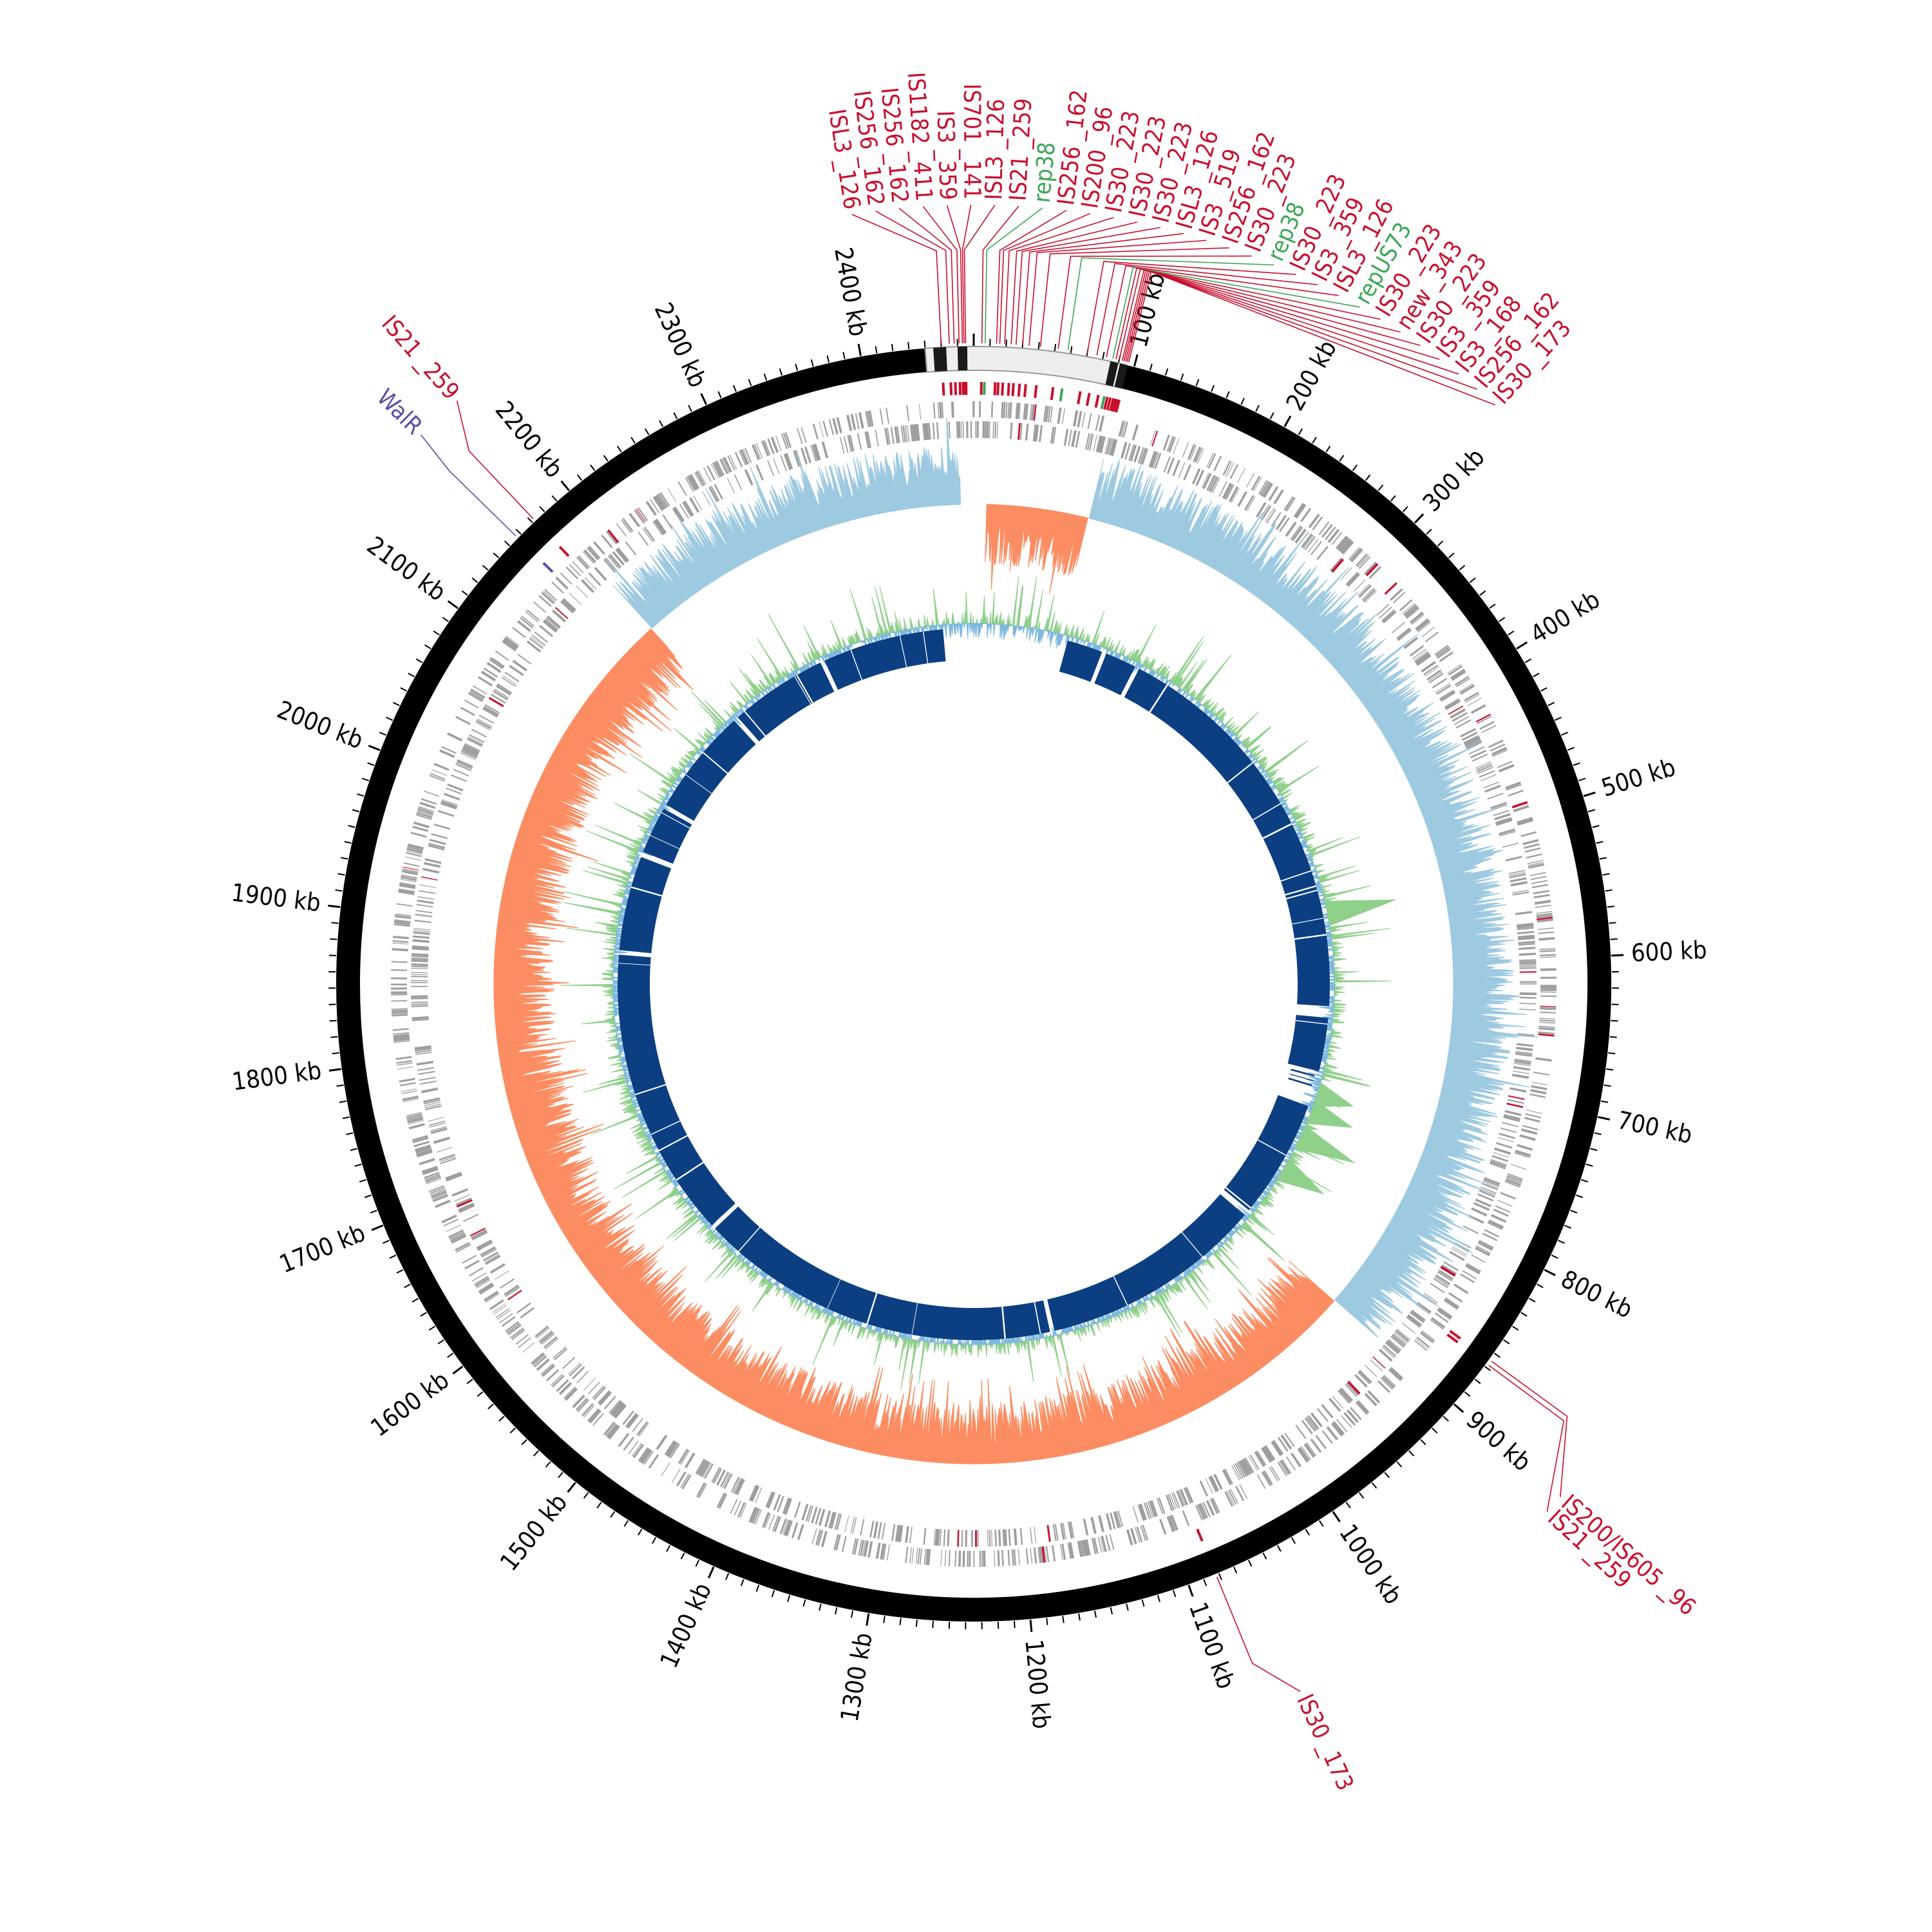 This screenshot has width=1932, height=1932. I want to click on feature-label: IS701 _141, so click(972, 142).